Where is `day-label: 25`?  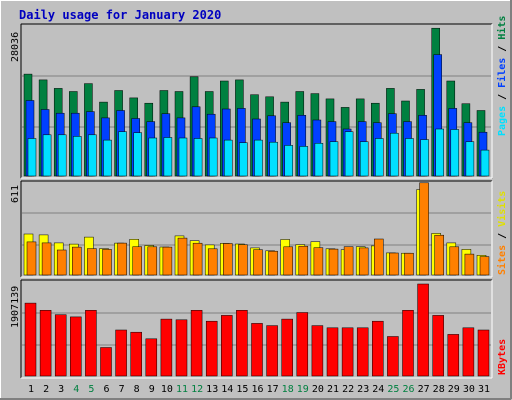
day-label: 25 is located at coordinates (393, 389).